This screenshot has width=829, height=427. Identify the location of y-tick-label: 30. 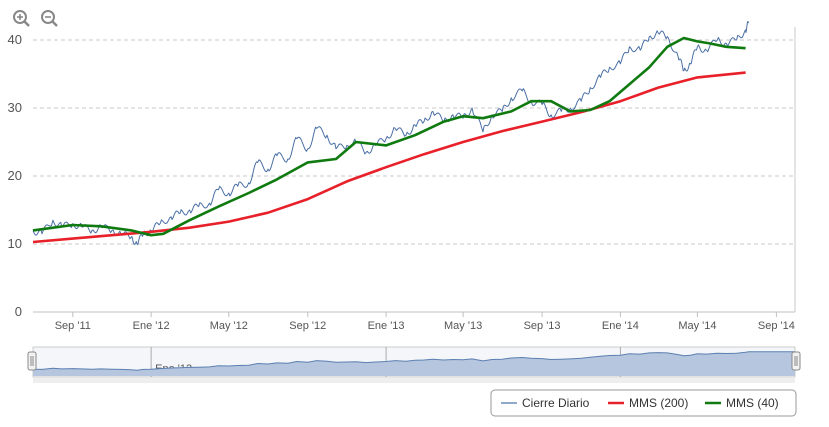
(15, 107).